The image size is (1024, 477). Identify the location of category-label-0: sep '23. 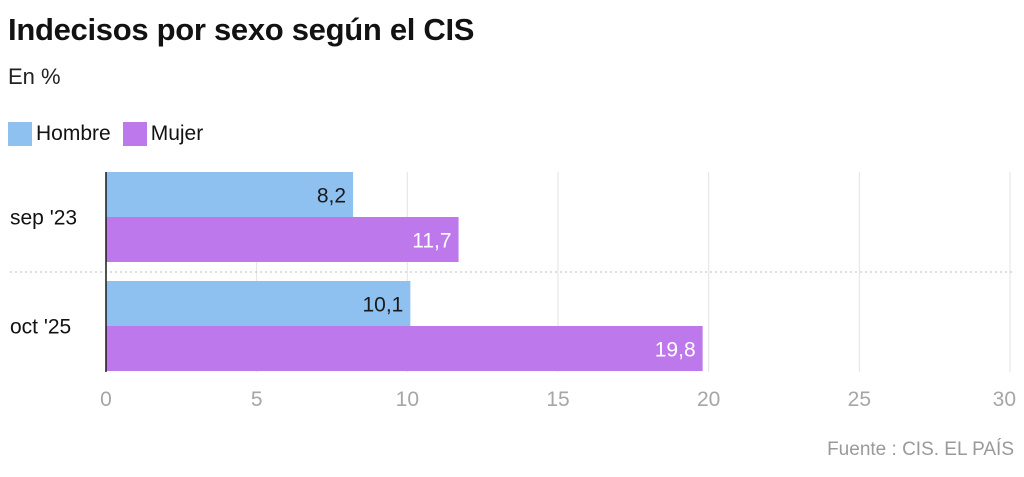
(43, 218).